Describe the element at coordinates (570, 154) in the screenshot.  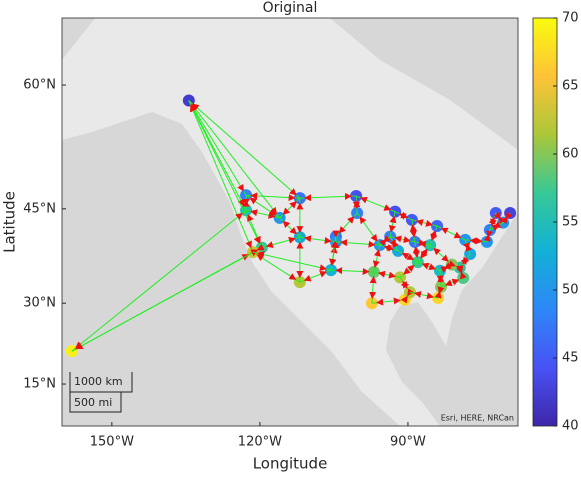
I see `colorbar-tick-label: 60` at that location.